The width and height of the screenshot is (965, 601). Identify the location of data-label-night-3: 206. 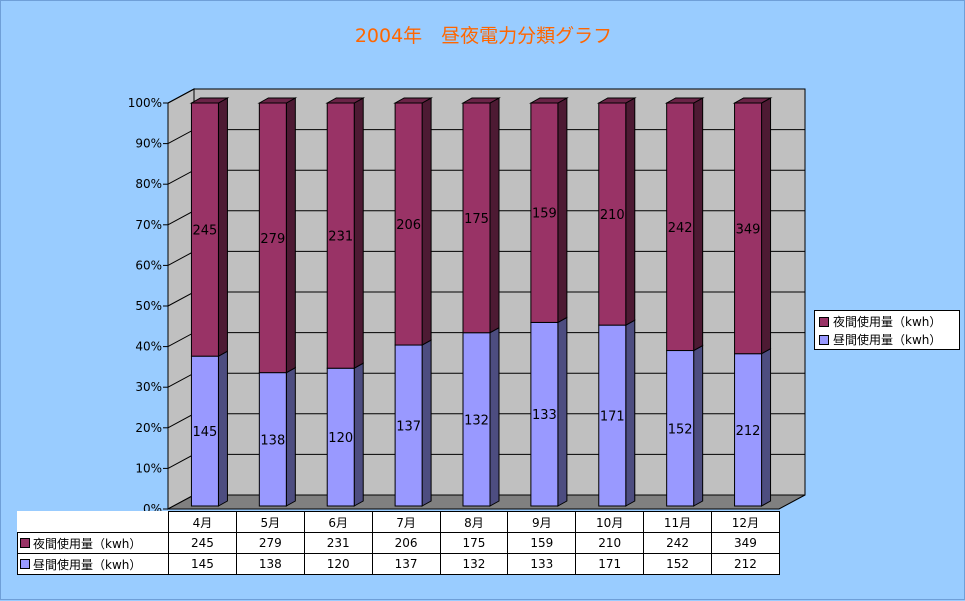
(408, 225).